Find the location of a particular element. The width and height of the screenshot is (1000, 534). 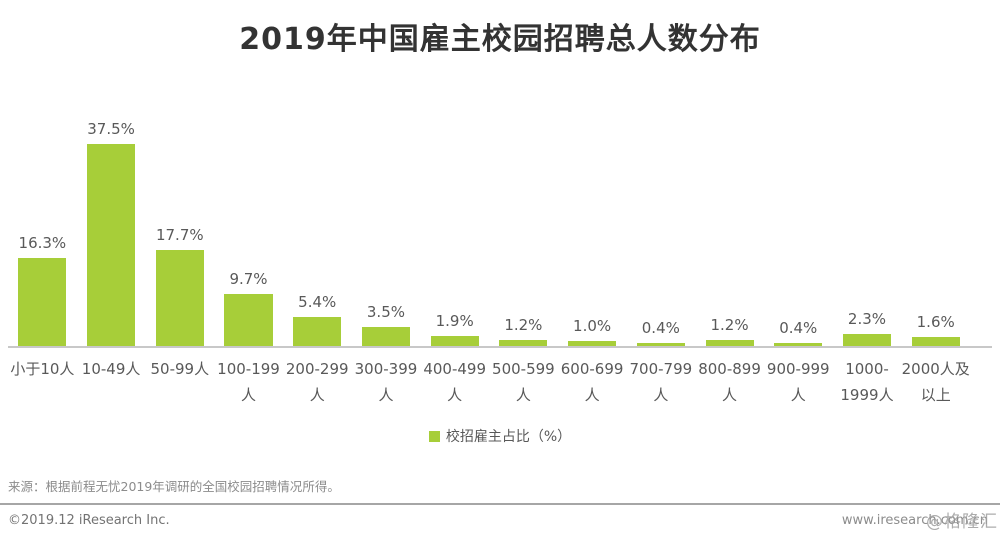

bar-column: 16.3% is located at coordinates (42, 290).